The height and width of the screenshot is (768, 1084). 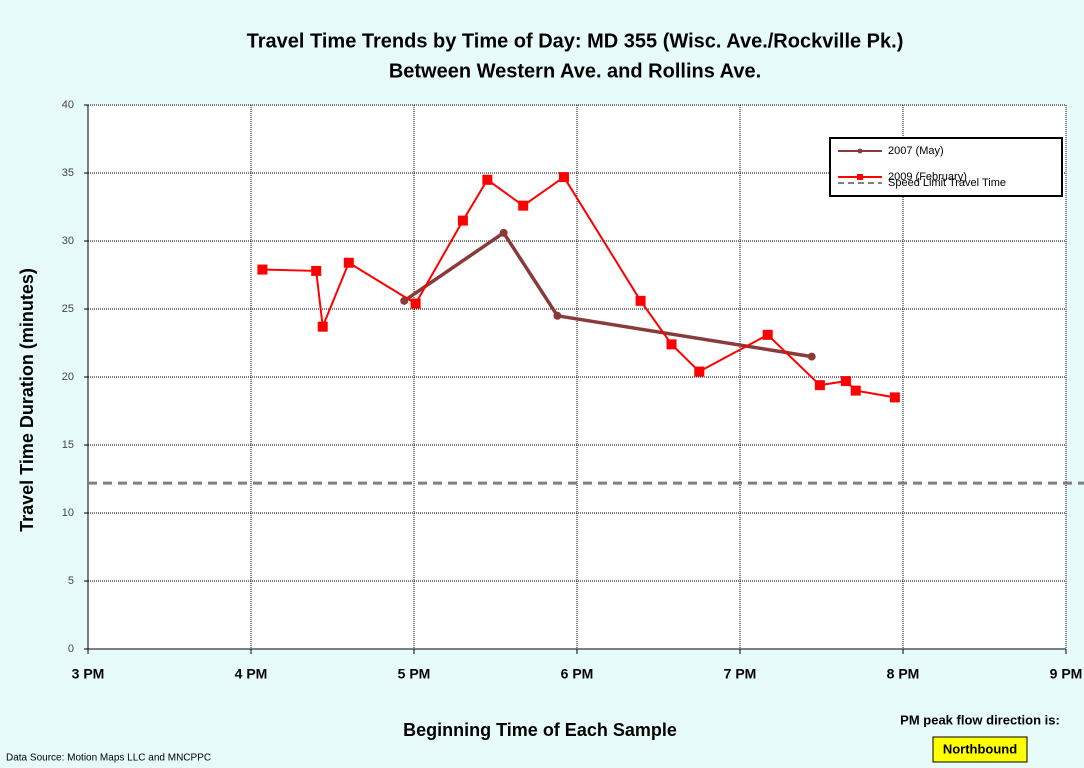 I want to click on direction-box, so click(x=980, y=749).